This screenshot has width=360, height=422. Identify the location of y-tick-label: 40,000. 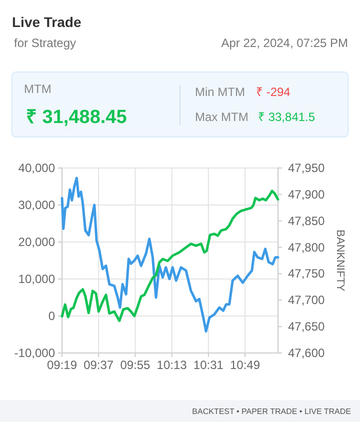
(37, 168).